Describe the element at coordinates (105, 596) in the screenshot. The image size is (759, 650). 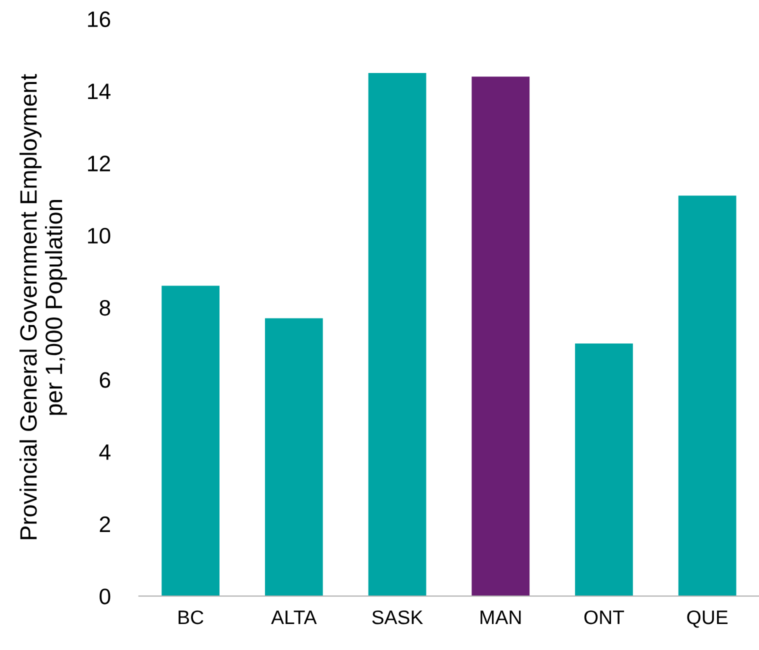
I see `y-tick-label: 0` at that location.